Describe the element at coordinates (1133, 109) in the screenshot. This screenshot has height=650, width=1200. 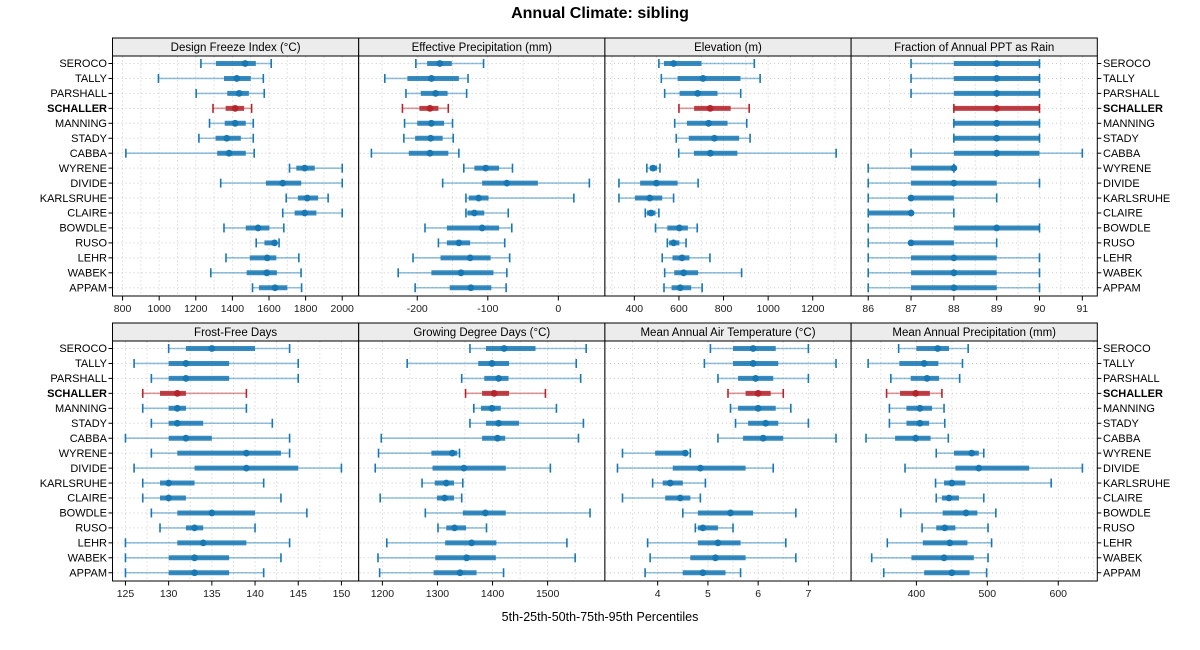
I see `station-label-right-schaller: SCHALLER` at that location.